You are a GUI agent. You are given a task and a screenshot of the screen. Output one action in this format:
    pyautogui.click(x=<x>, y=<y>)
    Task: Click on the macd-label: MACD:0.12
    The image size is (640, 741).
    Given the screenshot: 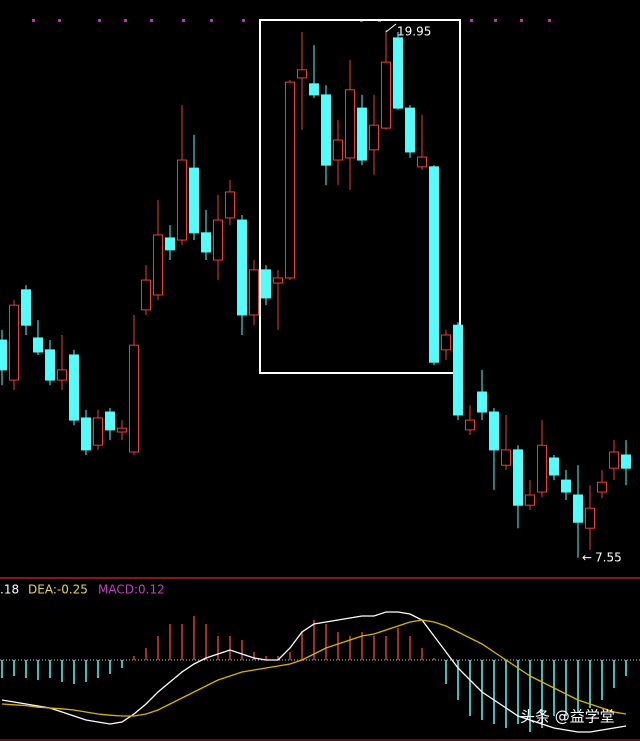 What is the action you would take?
    pyautogui.click(x=131, y=590)
    